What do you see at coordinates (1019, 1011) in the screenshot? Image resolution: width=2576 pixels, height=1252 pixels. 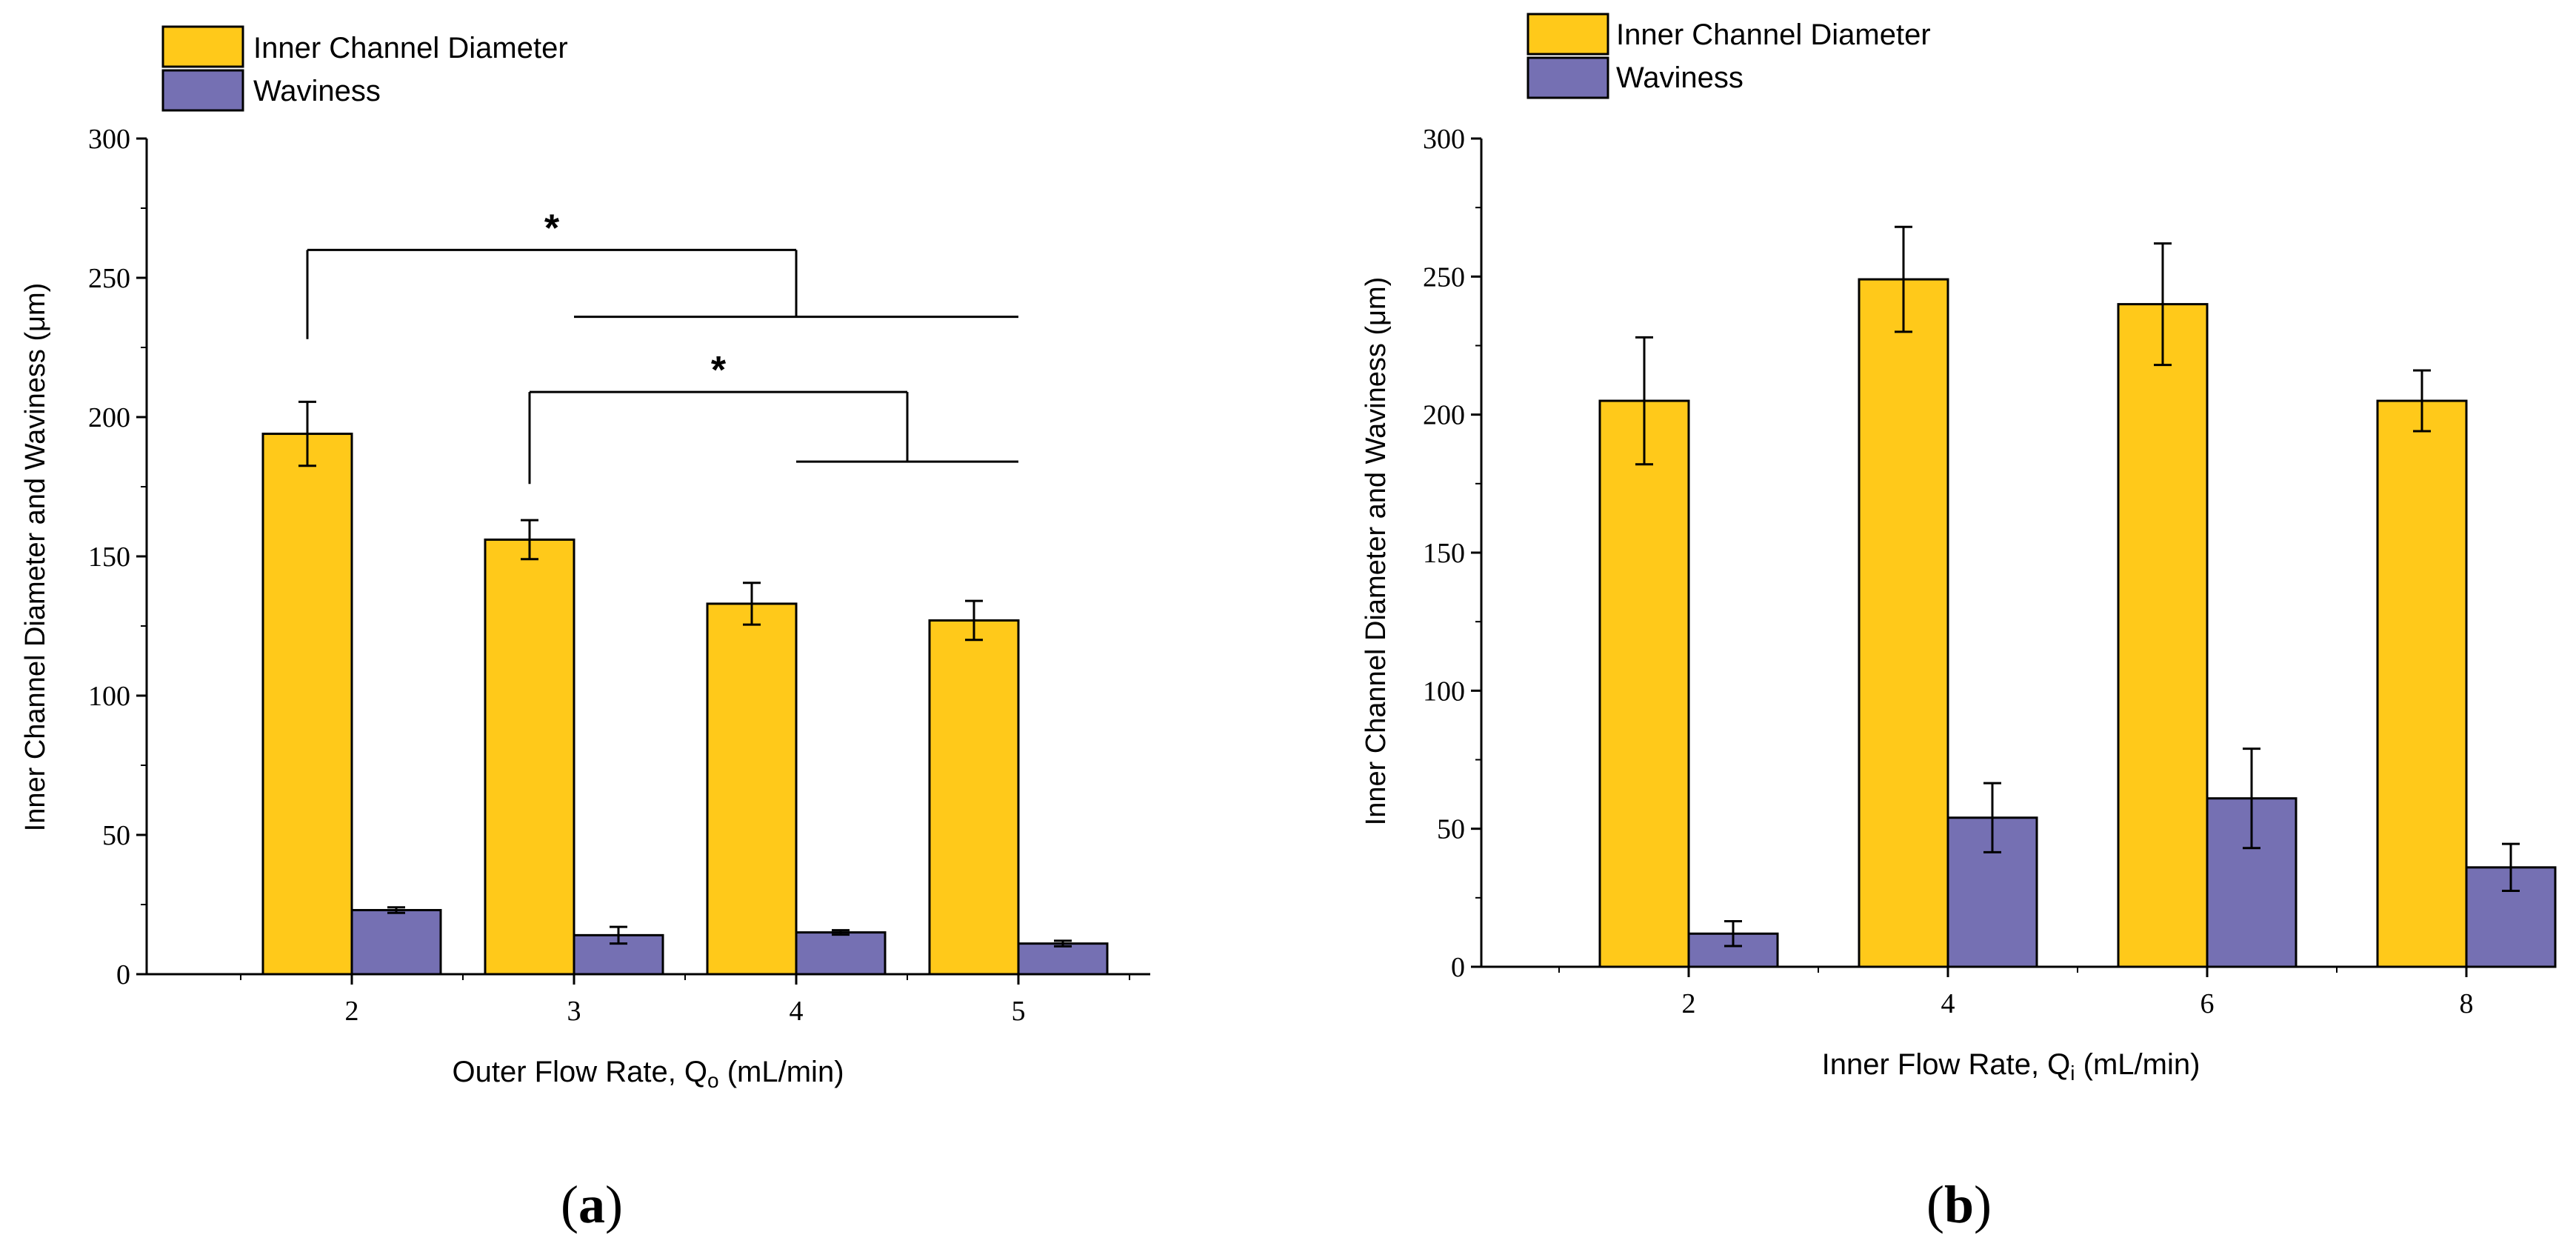 I see `x-tick-label: 5` at bounding box center [1019, 1011].